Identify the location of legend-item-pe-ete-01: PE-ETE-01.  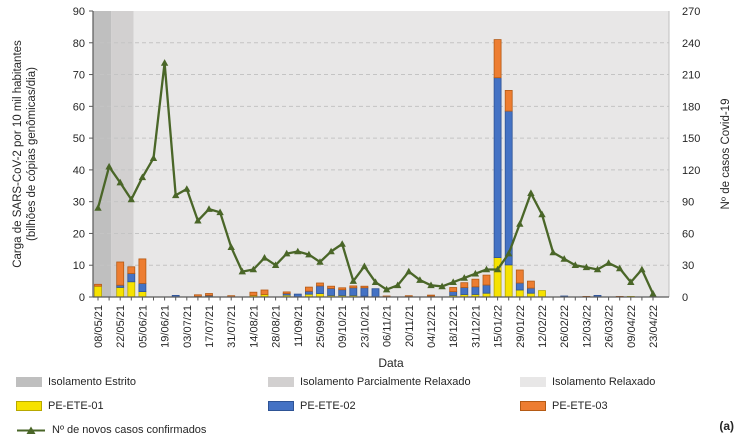
(60, 406).